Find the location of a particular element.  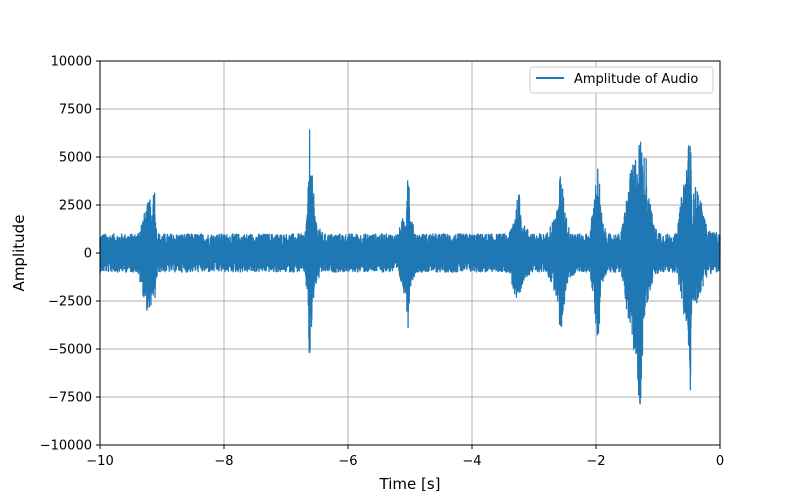

x-tick-label: −8 is located at coordinates (223, 461).